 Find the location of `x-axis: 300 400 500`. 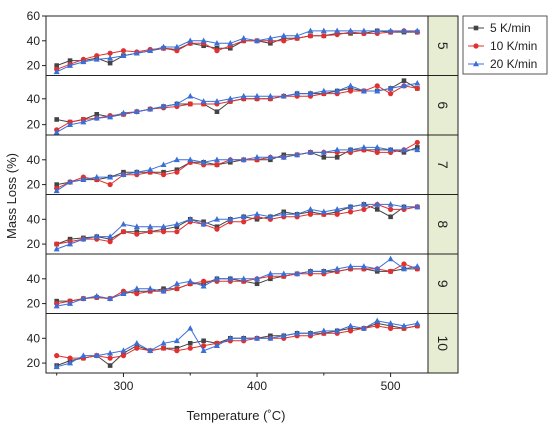

x-axis: 300 400 500 is located at coordinates (228, 383).